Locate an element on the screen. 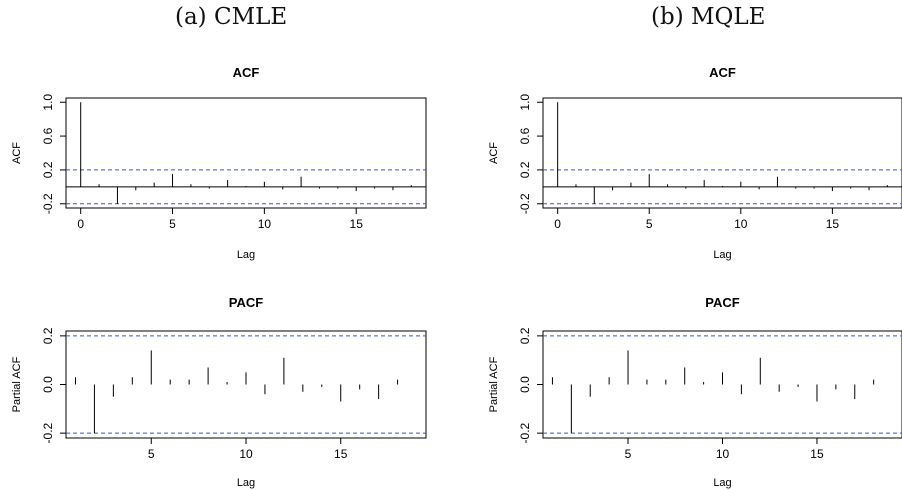  panel-caption-b: (b) MQLE is located at coordinates (708, 17).